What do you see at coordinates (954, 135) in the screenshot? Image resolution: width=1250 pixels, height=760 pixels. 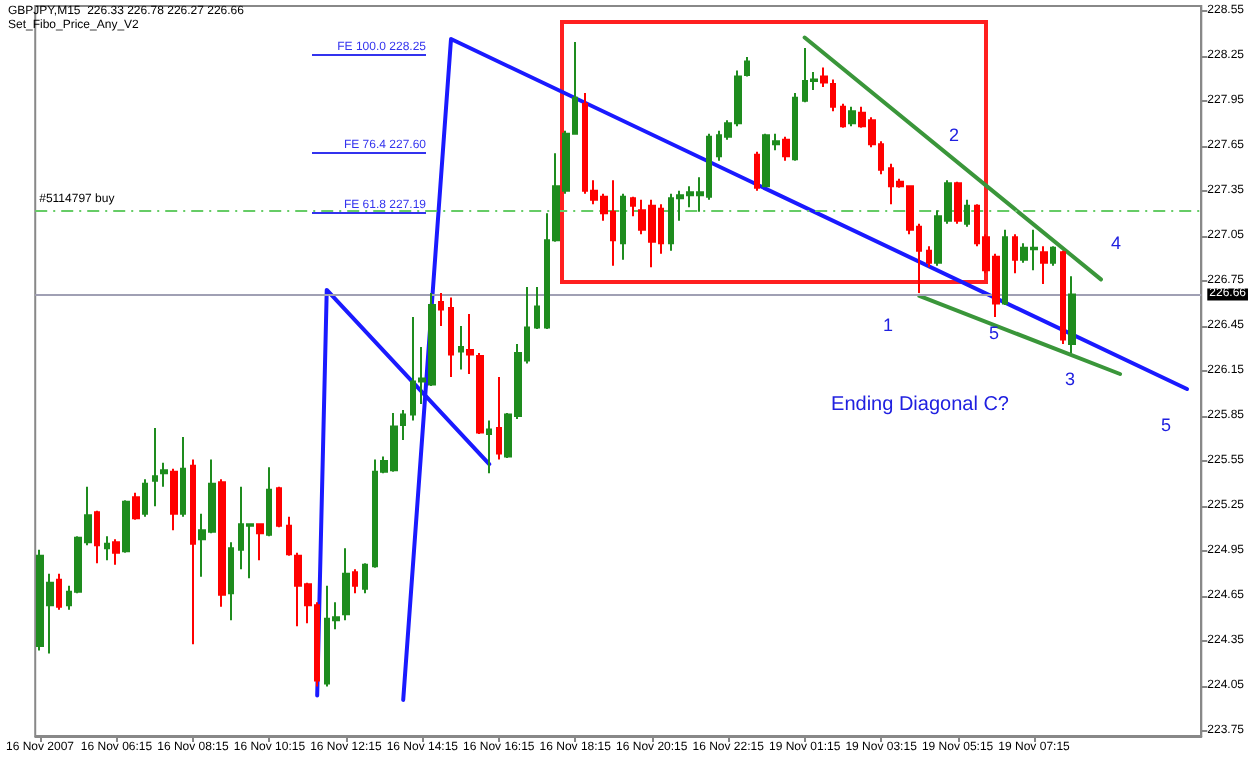 I see `annotation: 2` at bounding box center [954, 135].